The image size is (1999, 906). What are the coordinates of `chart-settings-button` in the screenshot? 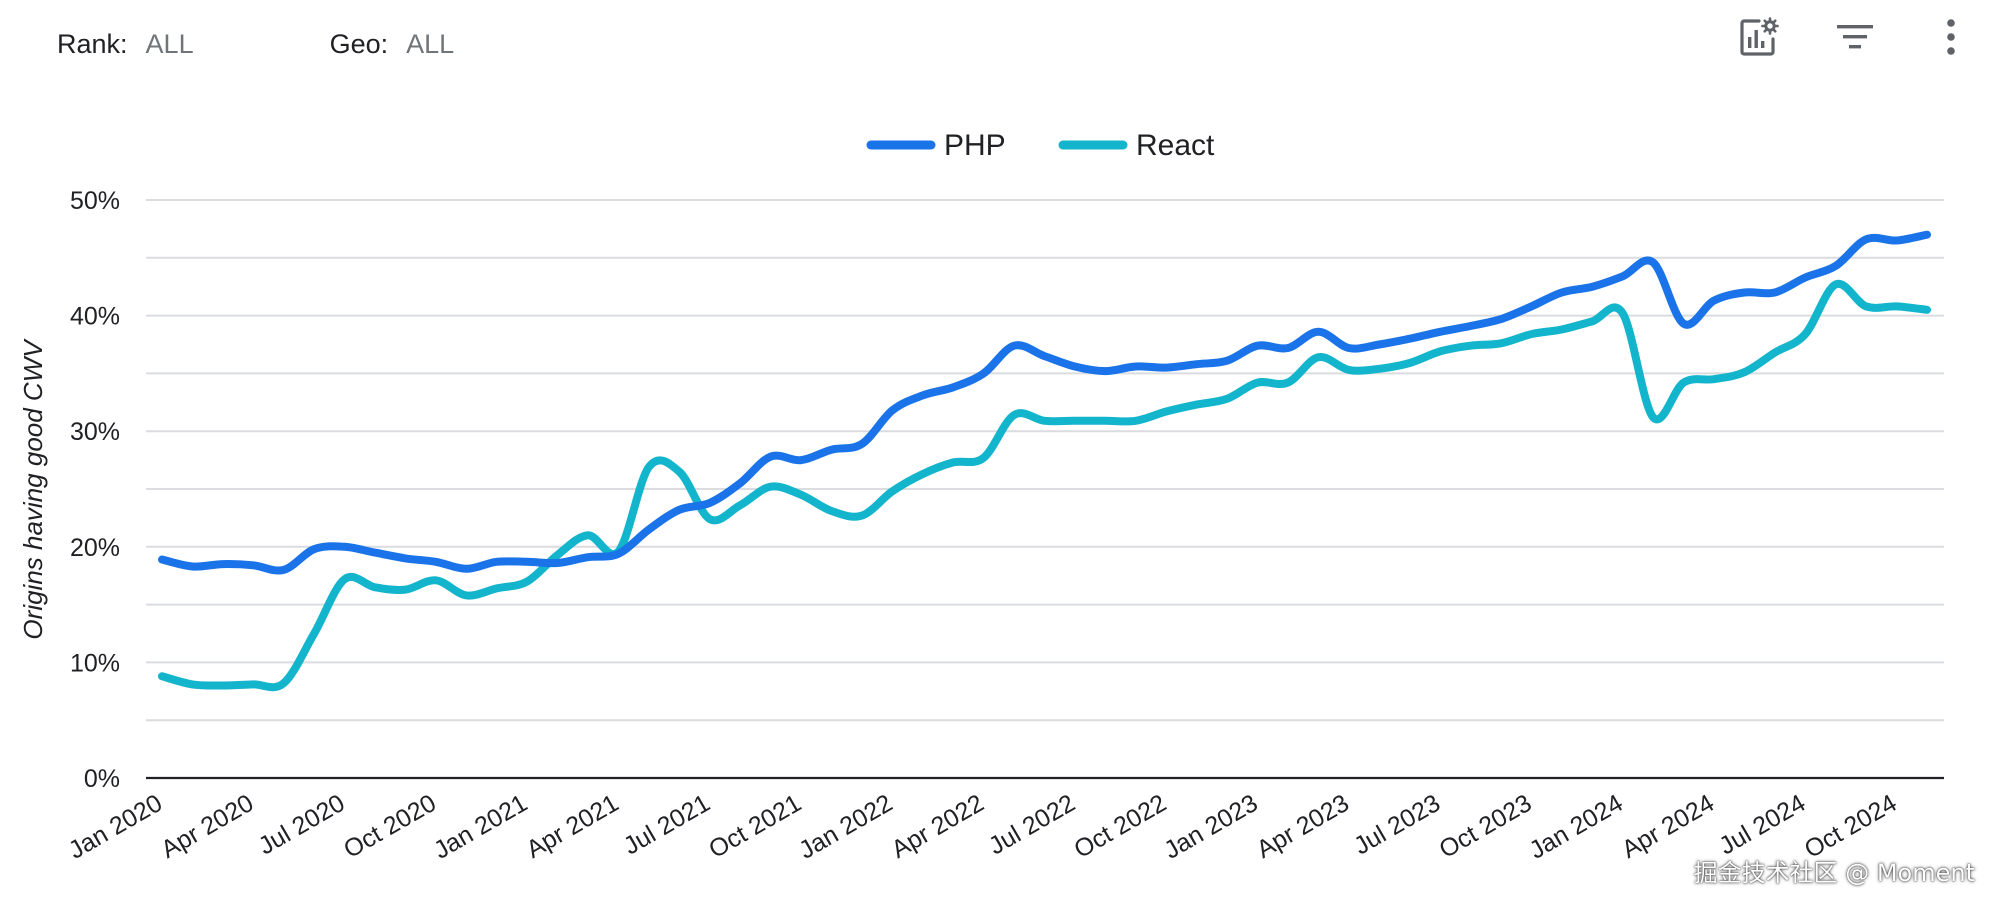 It's located at (1759, 37).